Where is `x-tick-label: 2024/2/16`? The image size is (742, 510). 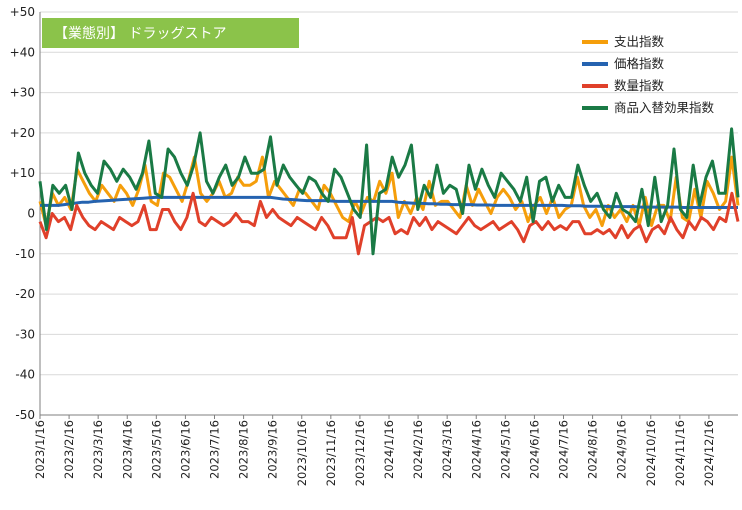 x-tick-label: 2024/2/16 is located at coordinates (418, 449).